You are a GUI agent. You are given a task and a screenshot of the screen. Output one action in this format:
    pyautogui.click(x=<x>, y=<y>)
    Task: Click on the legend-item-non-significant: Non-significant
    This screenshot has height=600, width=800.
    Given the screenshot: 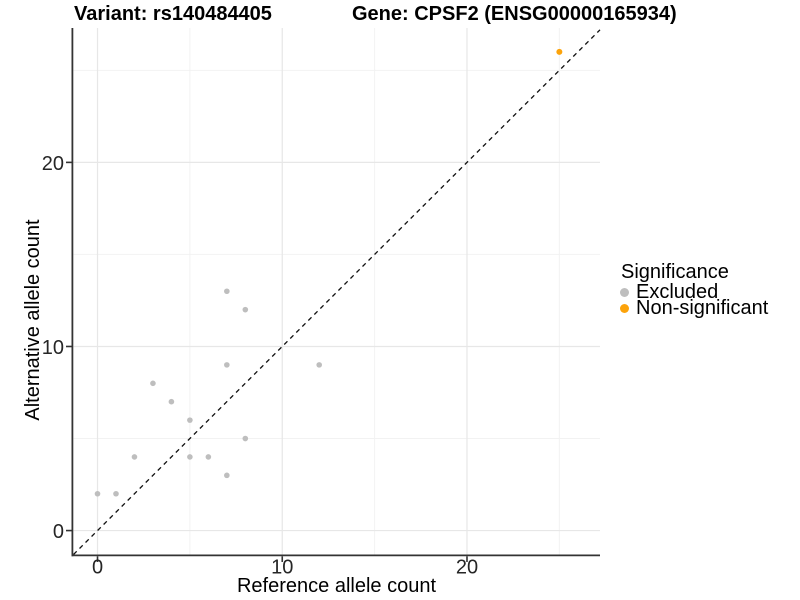 What is the action you would take?
    pyautogui.click(x=694, y=308)
    